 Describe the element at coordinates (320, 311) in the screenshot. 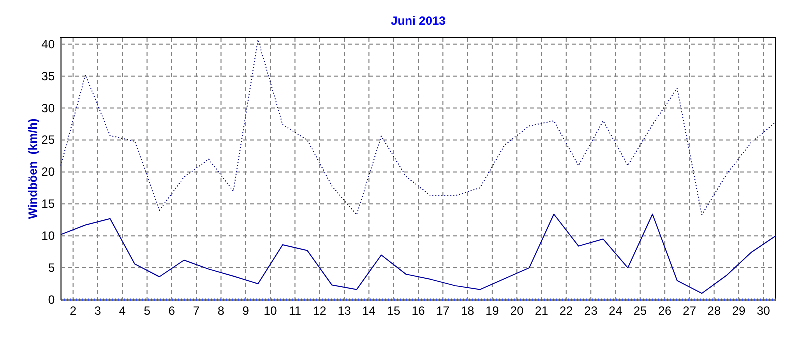

I see `x-tick-label: 12` at that location.